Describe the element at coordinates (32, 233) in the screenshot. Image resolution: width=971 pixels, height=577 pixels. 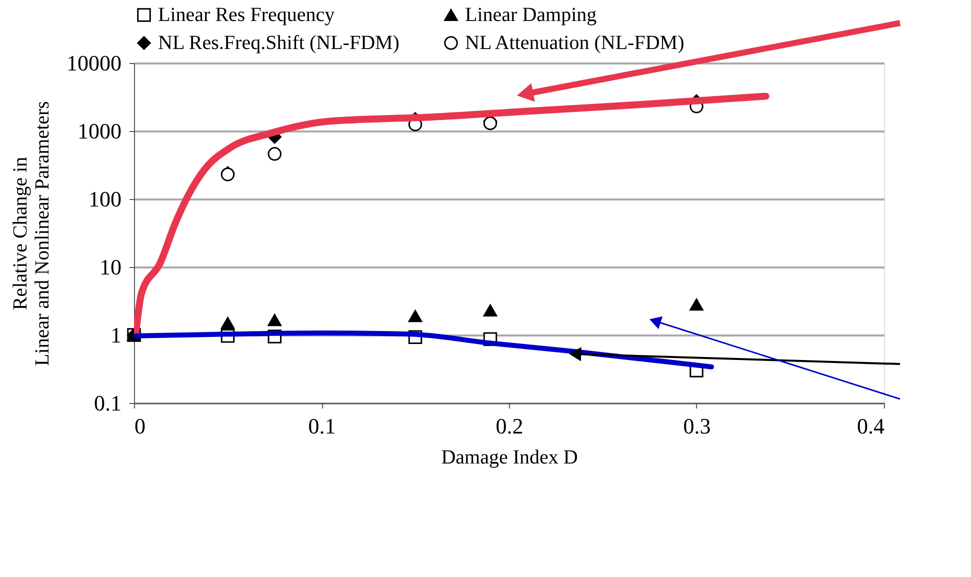
I see `y-axis-title: Relative Change in Linear and Nonlinear Parameters` at that location.